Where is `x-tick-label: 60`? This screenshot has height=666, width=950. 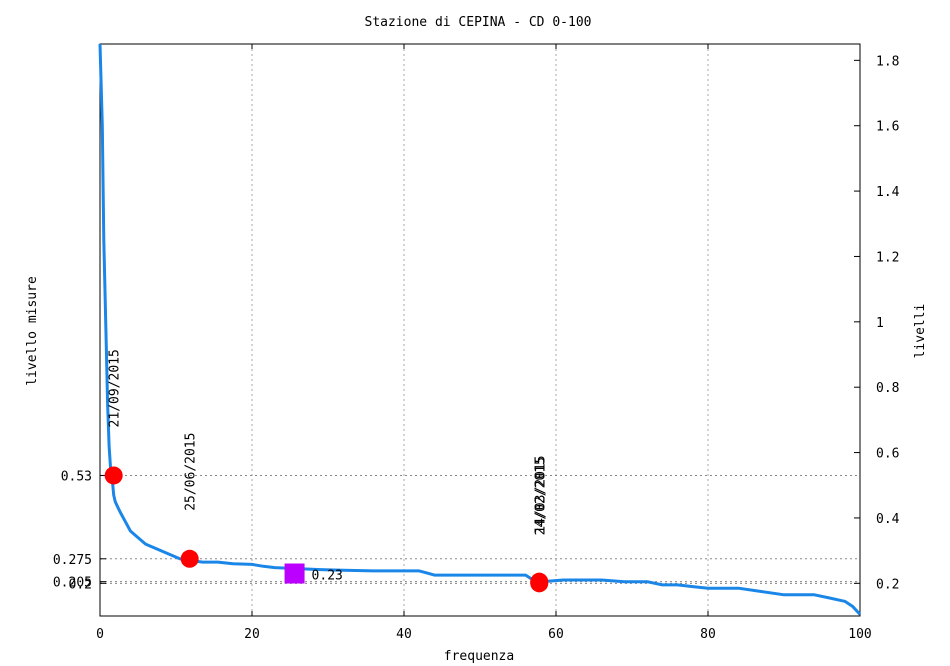
x-tick-label: 60 is located at coordinates (556, 634).